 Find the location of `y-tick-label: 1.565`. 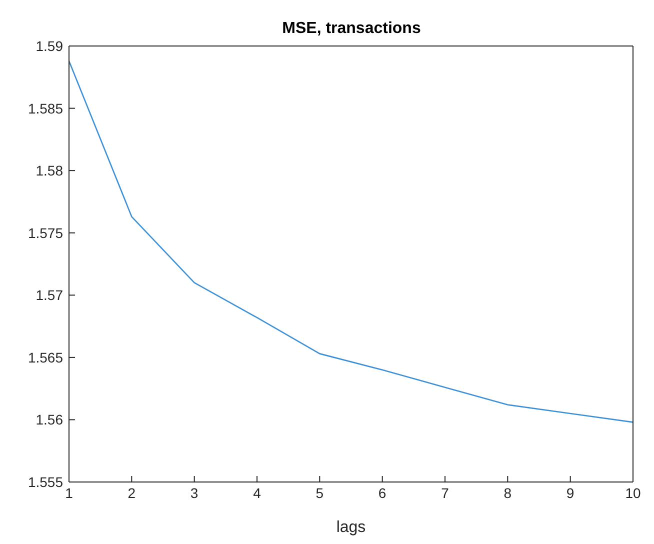

y-tick-label: 1.565 is located at coordinates (46, 357).